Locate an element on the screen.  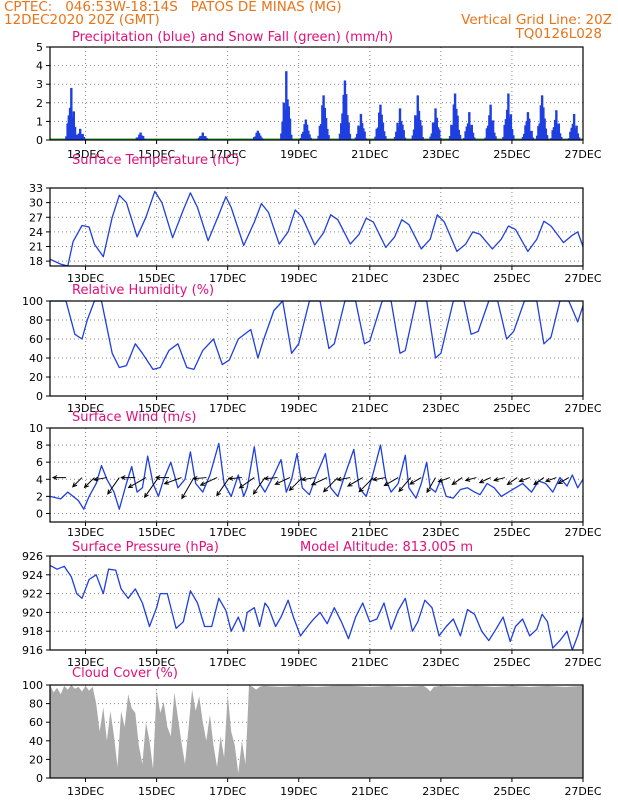
model-altitude-label: Model Altitude: 813.005 m is located at coordinates (386, 547).